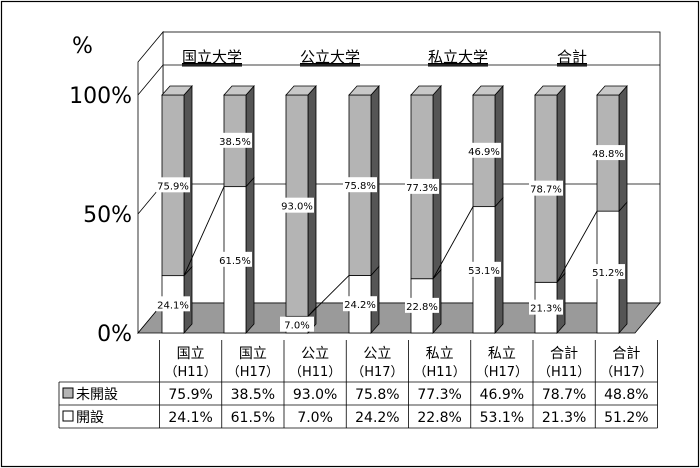 The height and width of the screenshot is (468, 700). I want to click on table-row-label: 未開設, so click(97, 395).